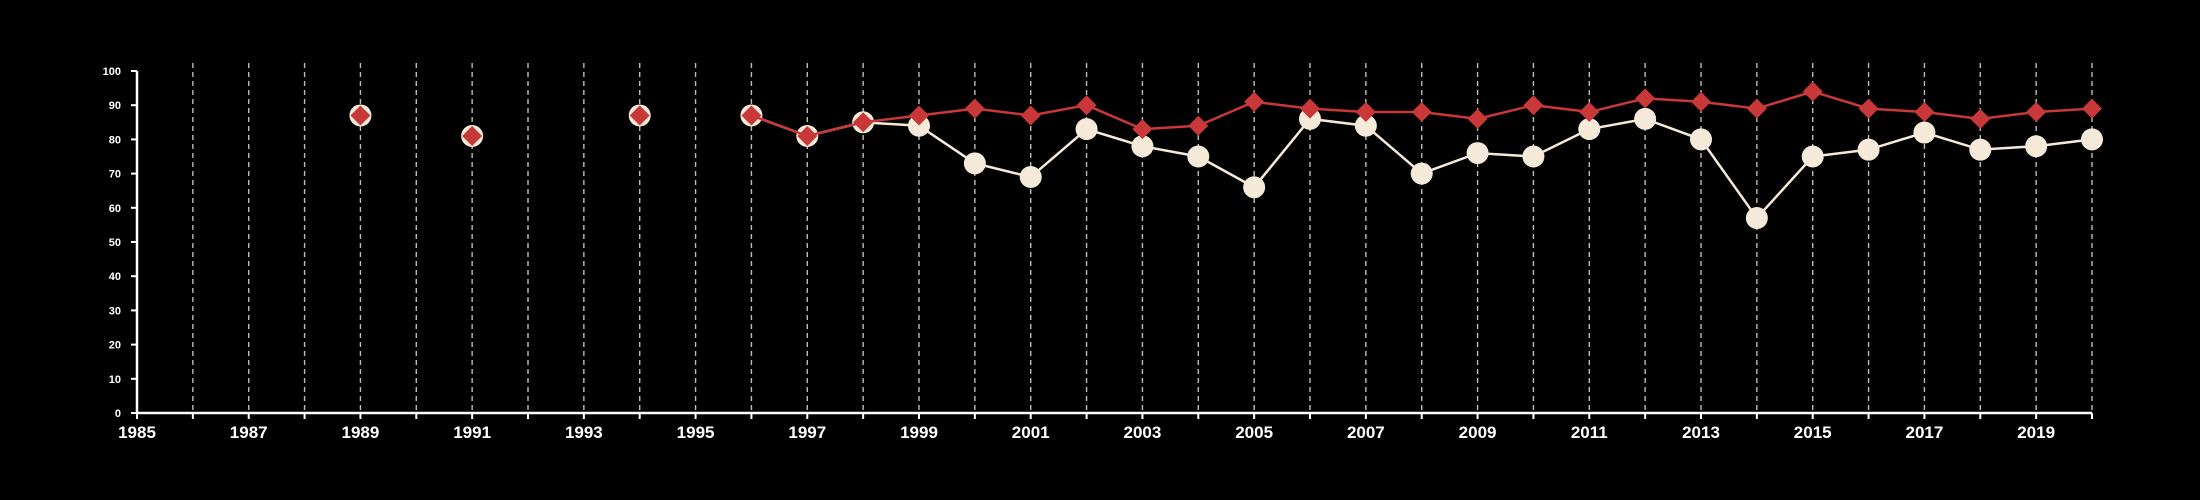  I want to click on x-tick-label-1987: 1987, so click(249, 432).